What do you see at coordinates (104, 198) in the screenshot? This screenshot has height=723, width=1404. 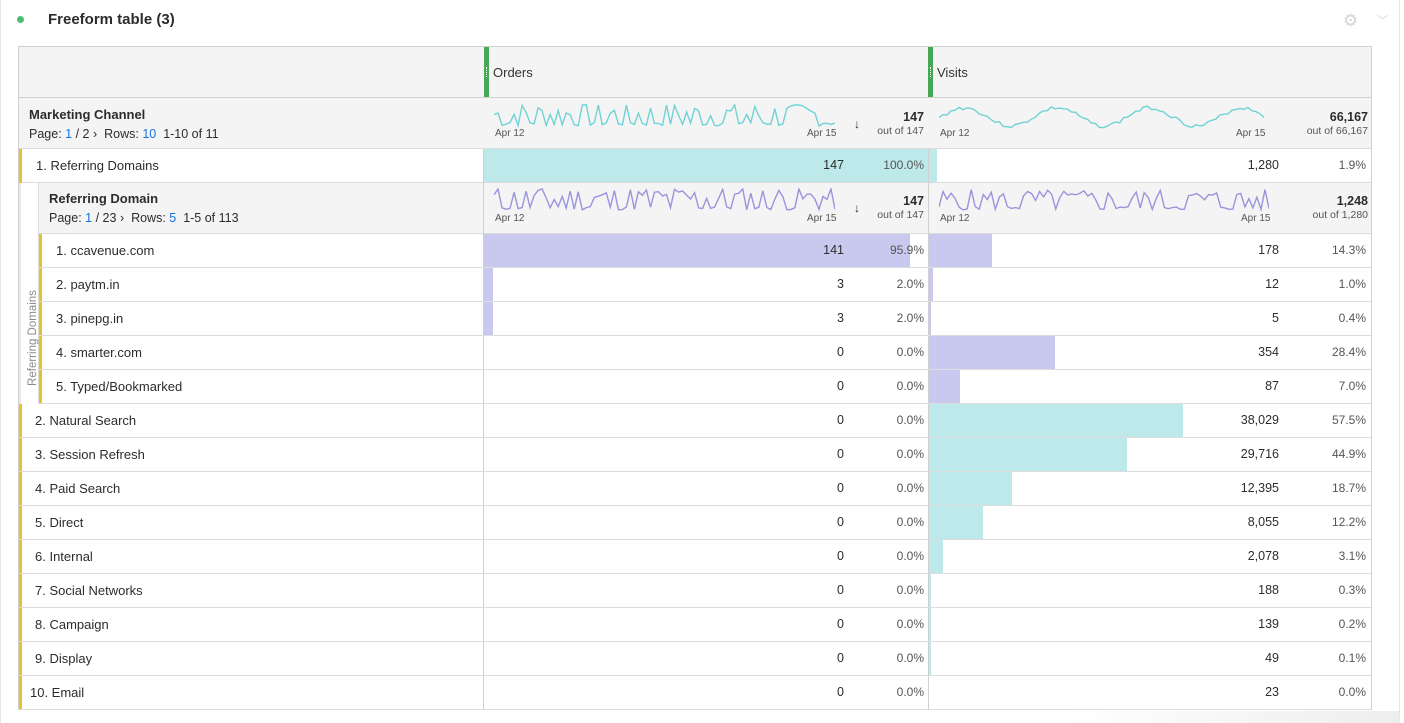 I see `dimension-title: Referring Domain` at bounding box center [104, 198].